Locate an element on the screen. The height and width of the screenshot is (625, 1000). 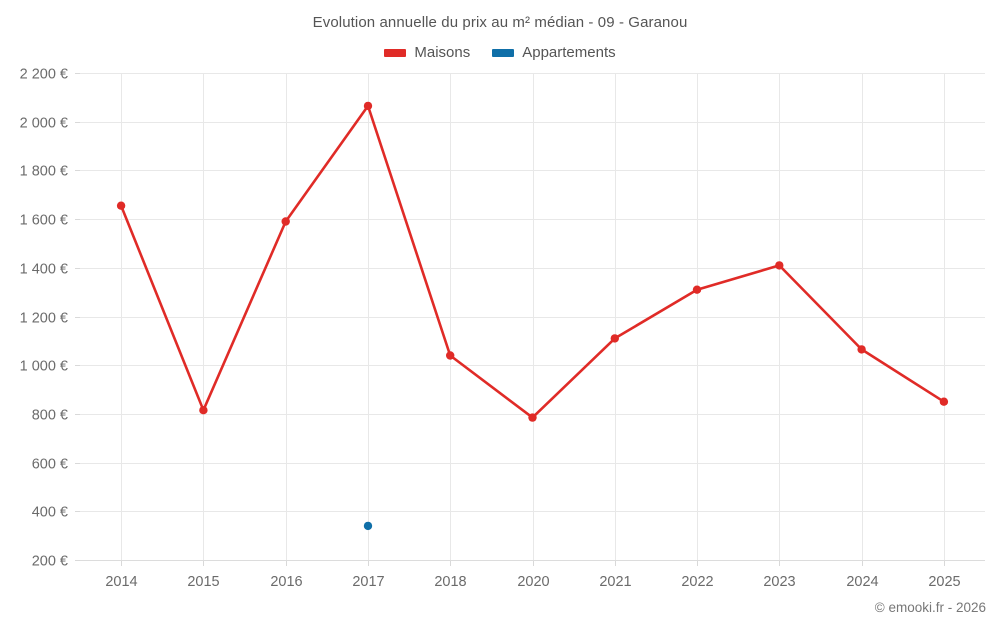
x-tick-label: 2020 is located at coordinates (533, 582).